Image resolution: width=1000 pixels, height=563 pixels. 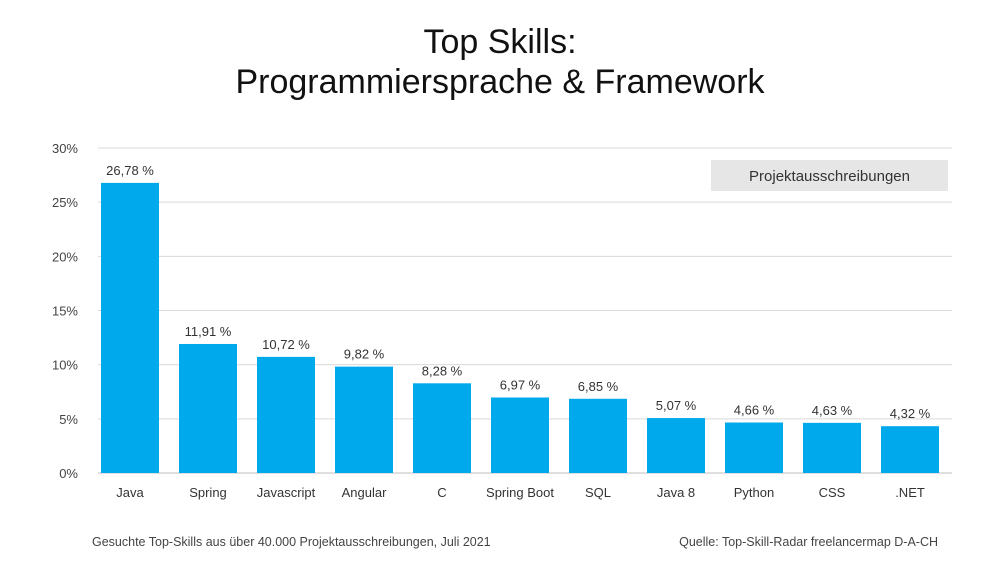 What do you see at coordinates (65, 311) in the screenshot?
I see `y-tick-label: 15%` at bounding box center [65, 311].